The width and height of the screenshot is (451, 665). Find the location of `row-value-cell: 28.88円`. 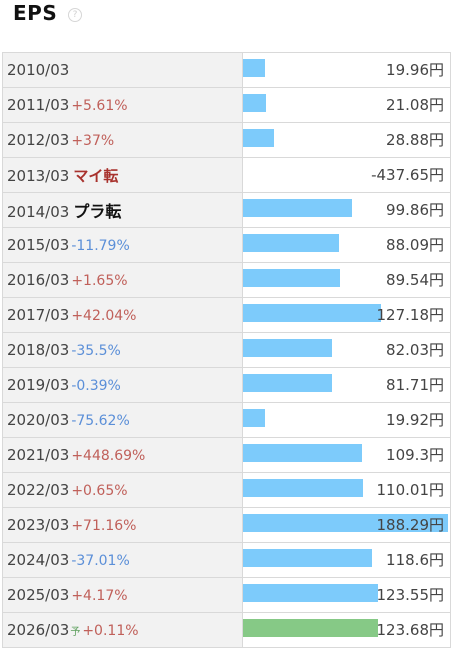

row-value-cell: 28.88円 is located at coordinates (346, 140).